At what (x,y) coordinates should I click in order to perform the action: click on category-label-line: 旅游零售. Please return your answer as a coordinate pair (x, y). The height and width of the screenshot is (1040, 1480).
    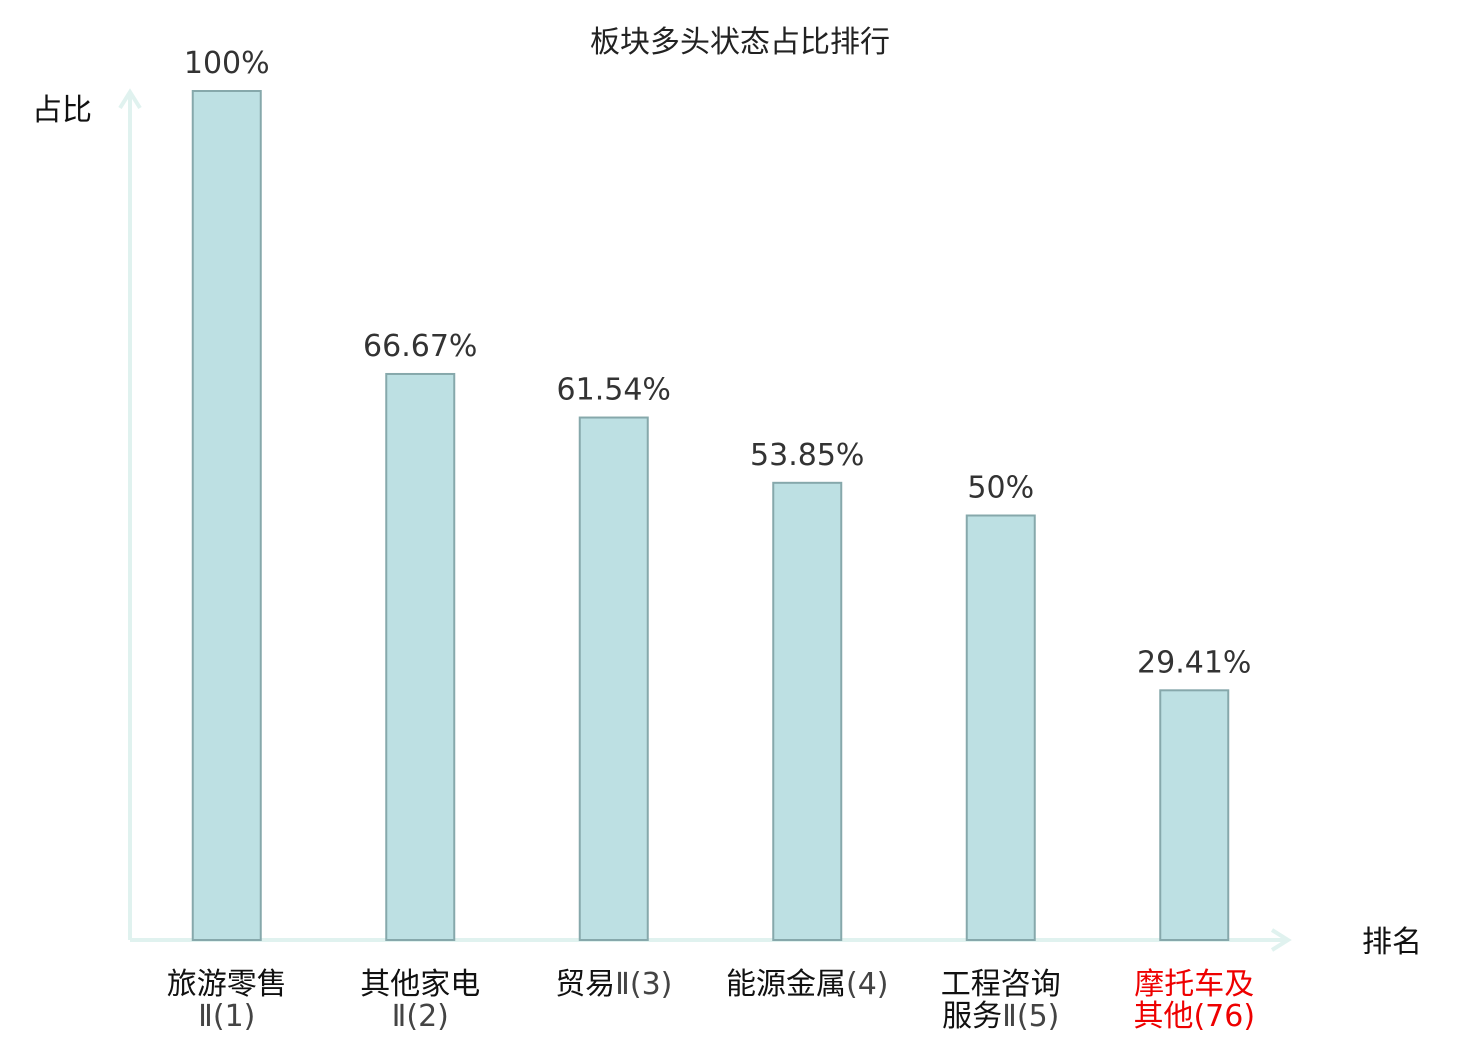
    Looking at the image, I should click on (227, 984).